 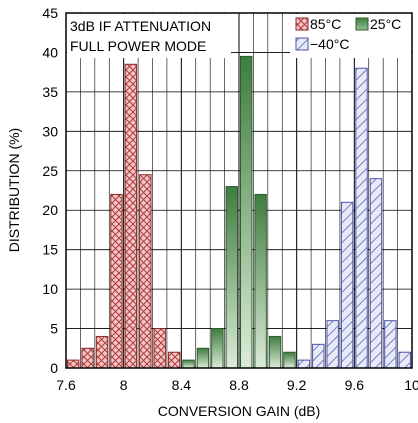 I want to click on legend: 85°C 25°C −40°C, so click(x=350, y=36).